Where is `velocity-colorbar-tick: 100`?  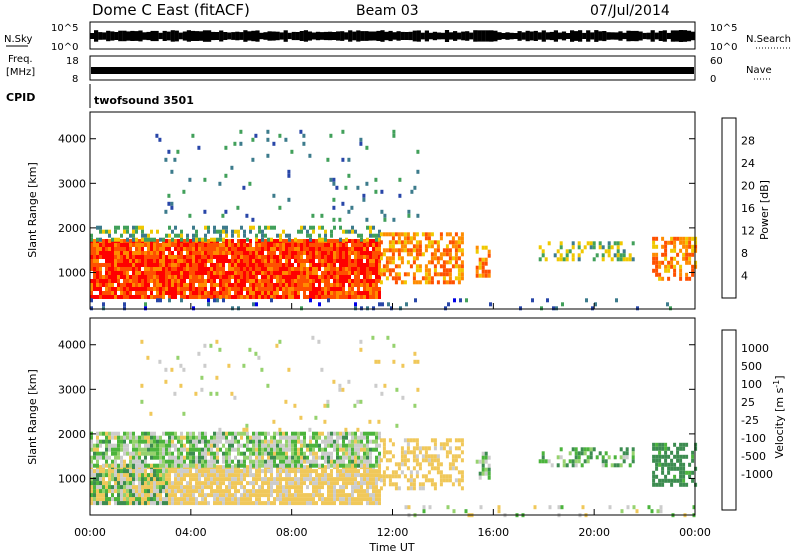
velocity-colorbar-tick: 100 is located at coordinates (751, 384).